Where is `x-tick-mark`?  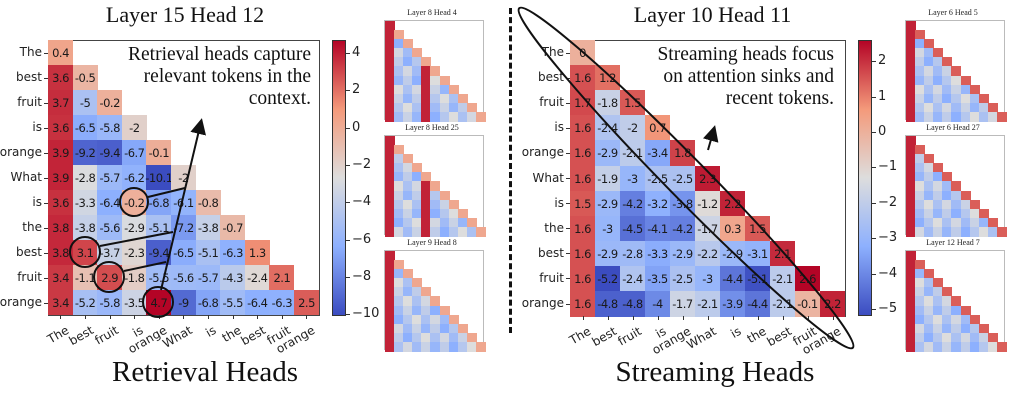 x-tick-mark is located at coordinates (733, 318).